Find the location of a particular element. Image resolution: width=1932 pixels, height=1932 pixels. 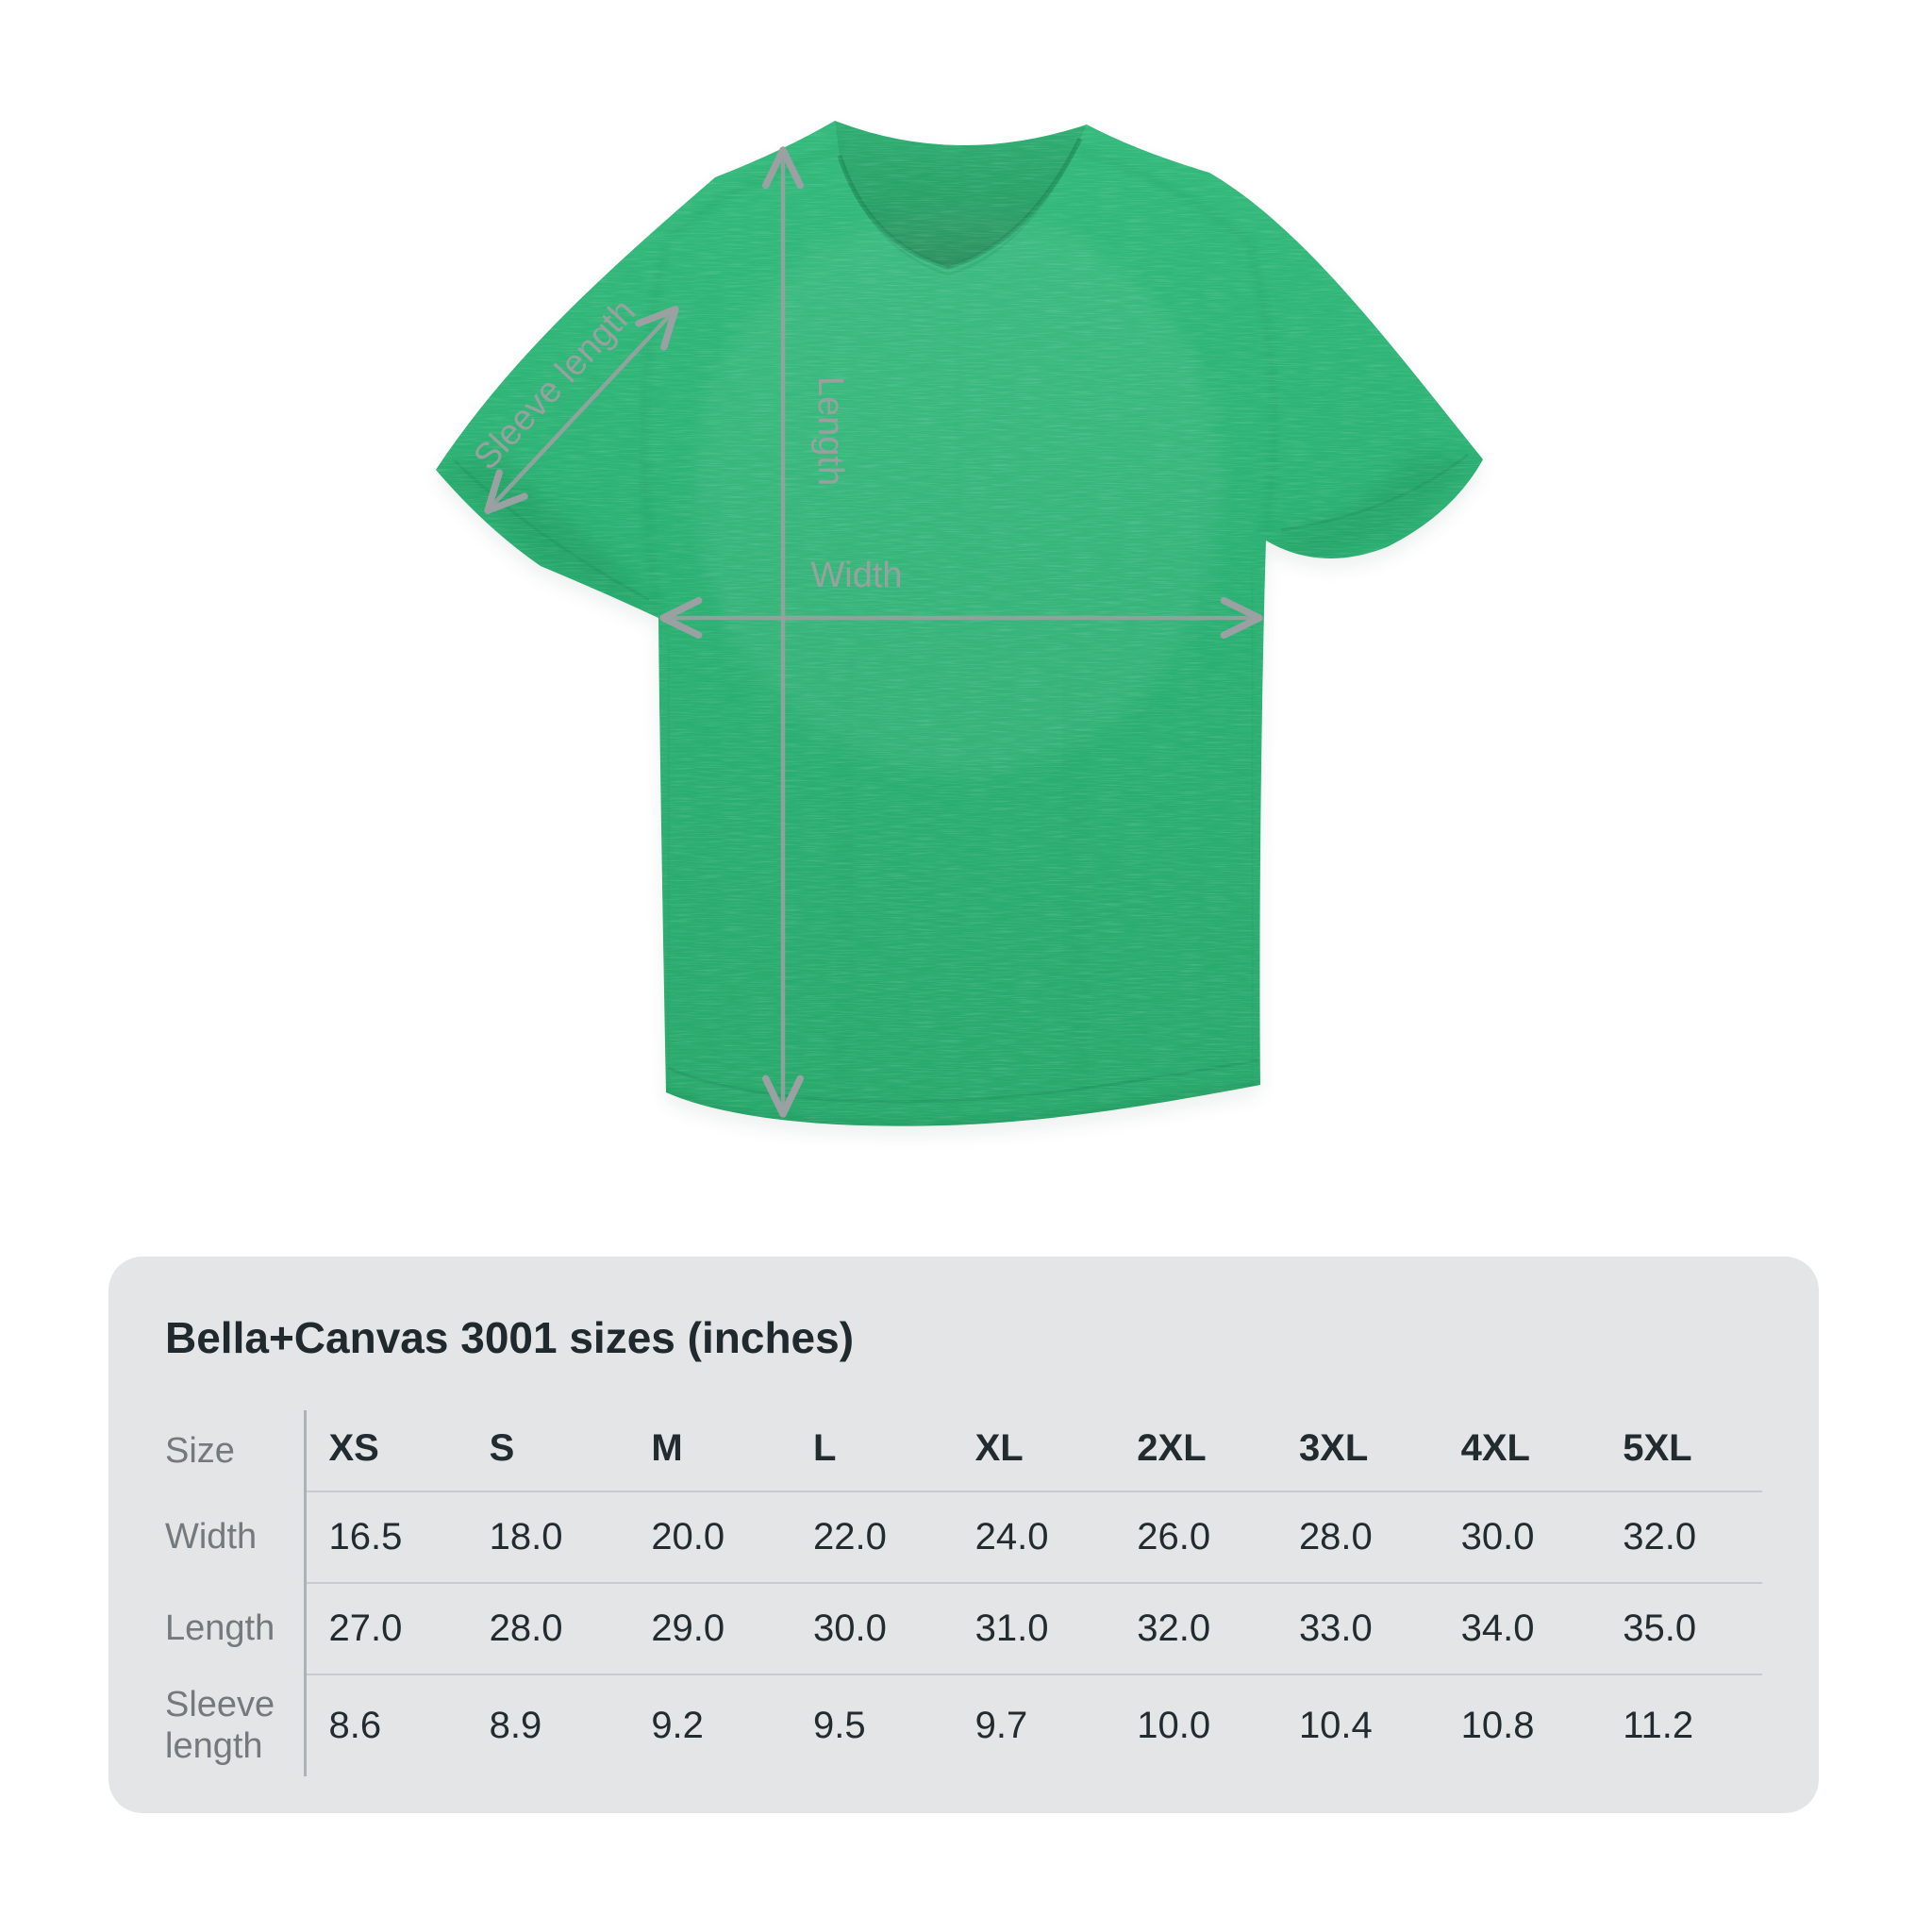

col-header-s: S is located at coordinates (547, 1451).